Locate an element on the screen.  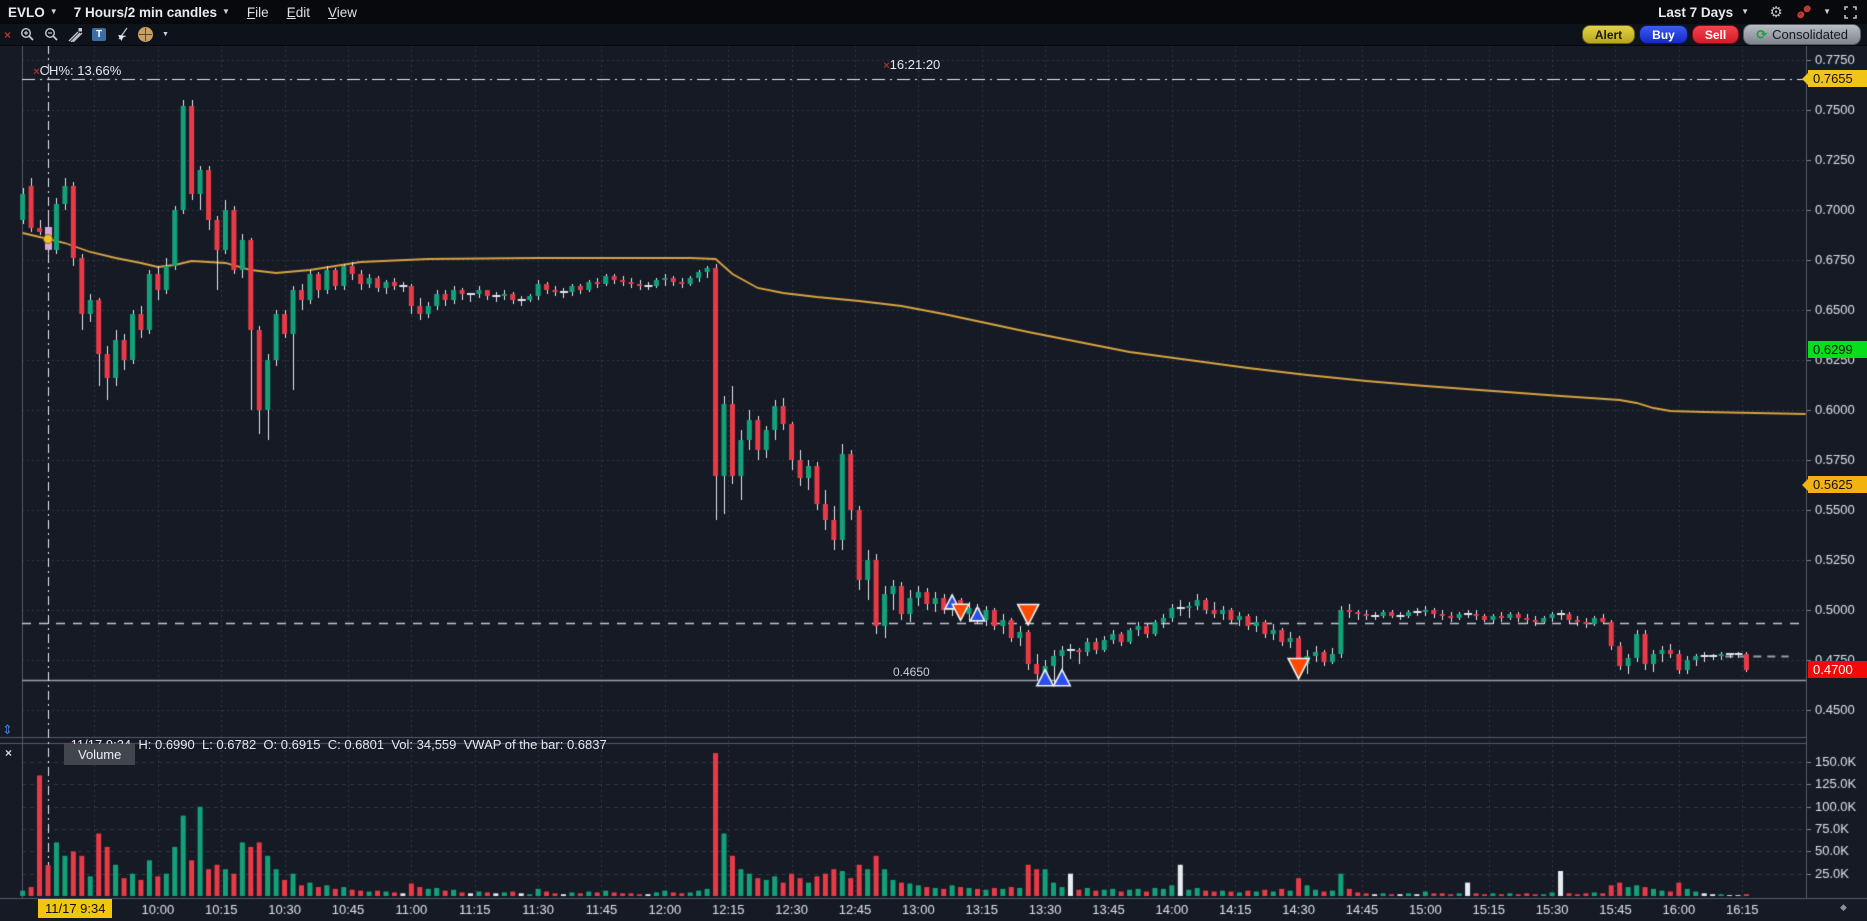
fullscreen-icon is located at coordinates (1850, 12).